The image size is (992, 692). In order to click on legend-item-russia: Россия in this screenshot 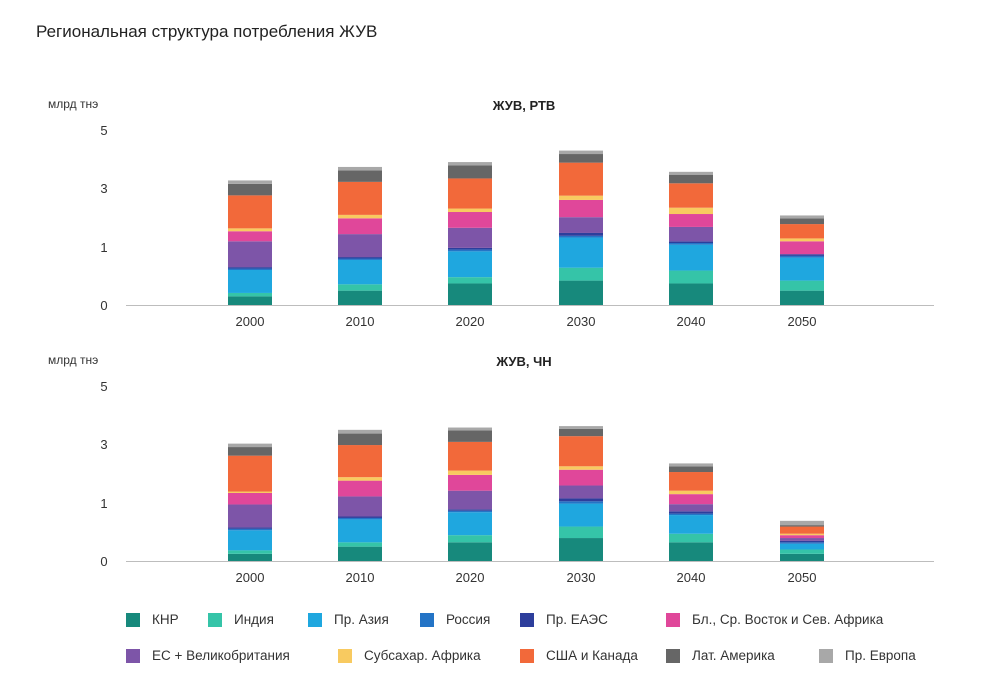, I will do `click(455, 619)`.